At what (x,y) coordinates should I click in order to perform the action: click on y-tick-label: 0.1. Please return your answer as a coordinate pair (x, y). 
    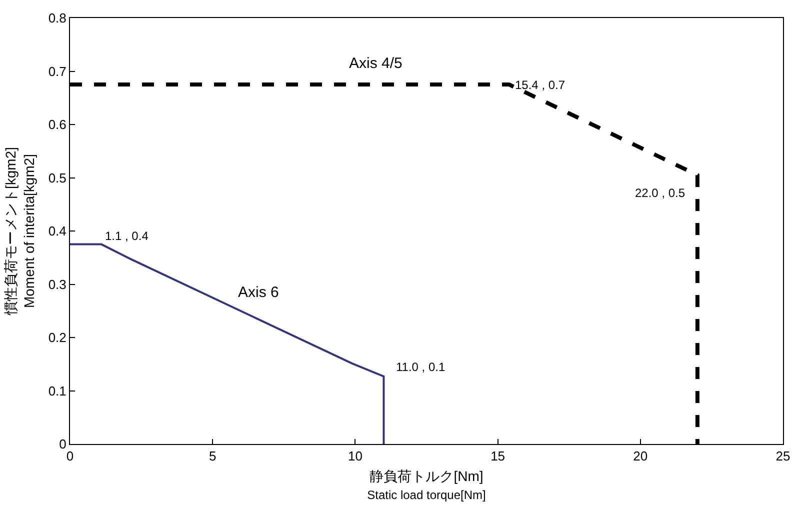
    Looking at the image, I should click on (57, 390).